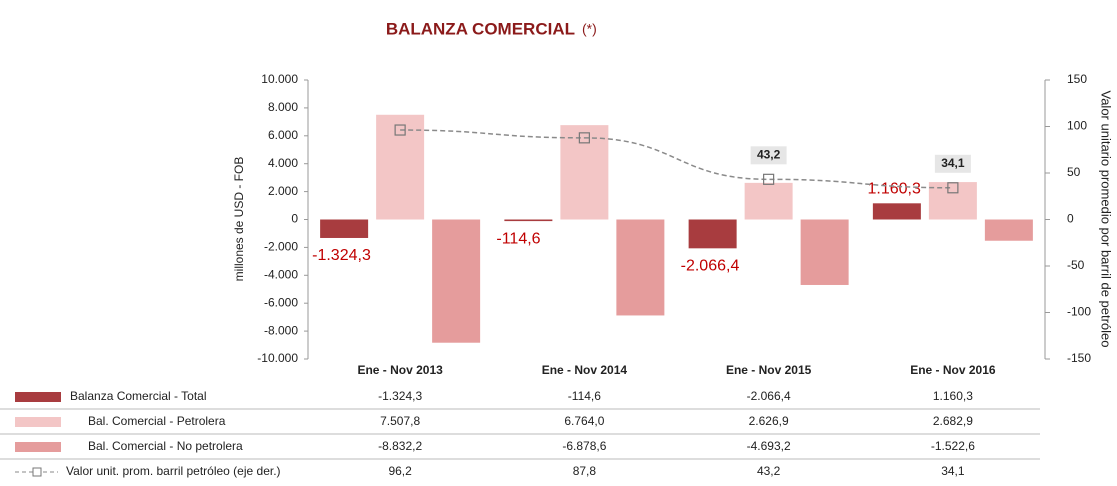 This screenshot has height=486, width=1117. What do you see at coordinates (283, 107) in the screenshot?
I see `y-tick-label: 8.000` at bounding box center [283, 107].